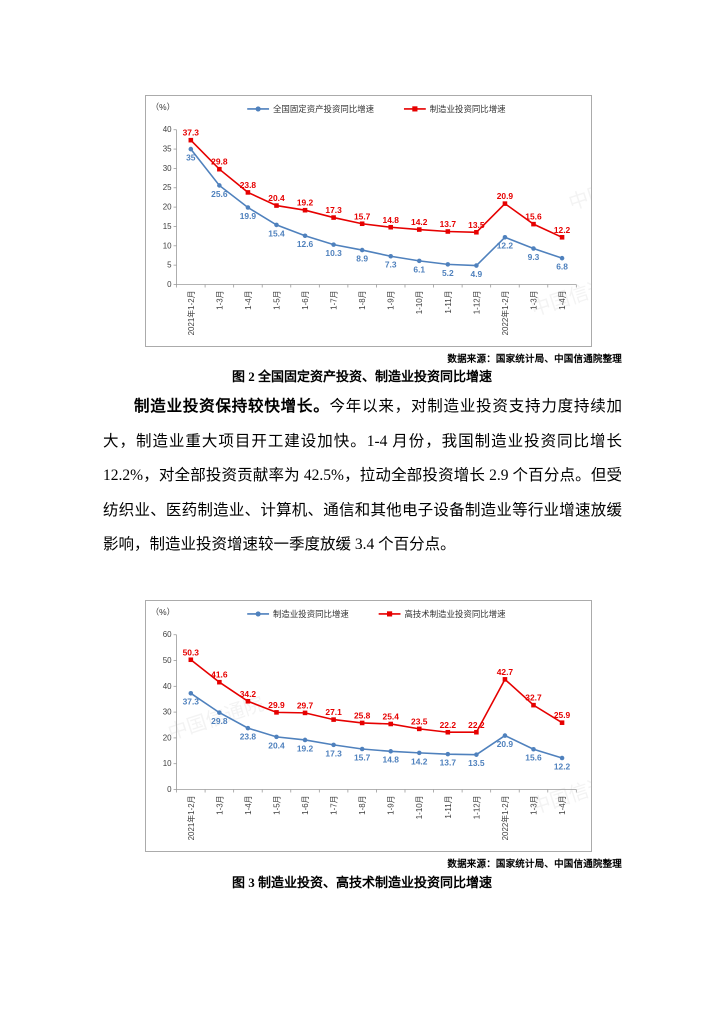 This screenshot has height=1024, width=724. I want to click on data-label: 8.9, so click(362, 258).